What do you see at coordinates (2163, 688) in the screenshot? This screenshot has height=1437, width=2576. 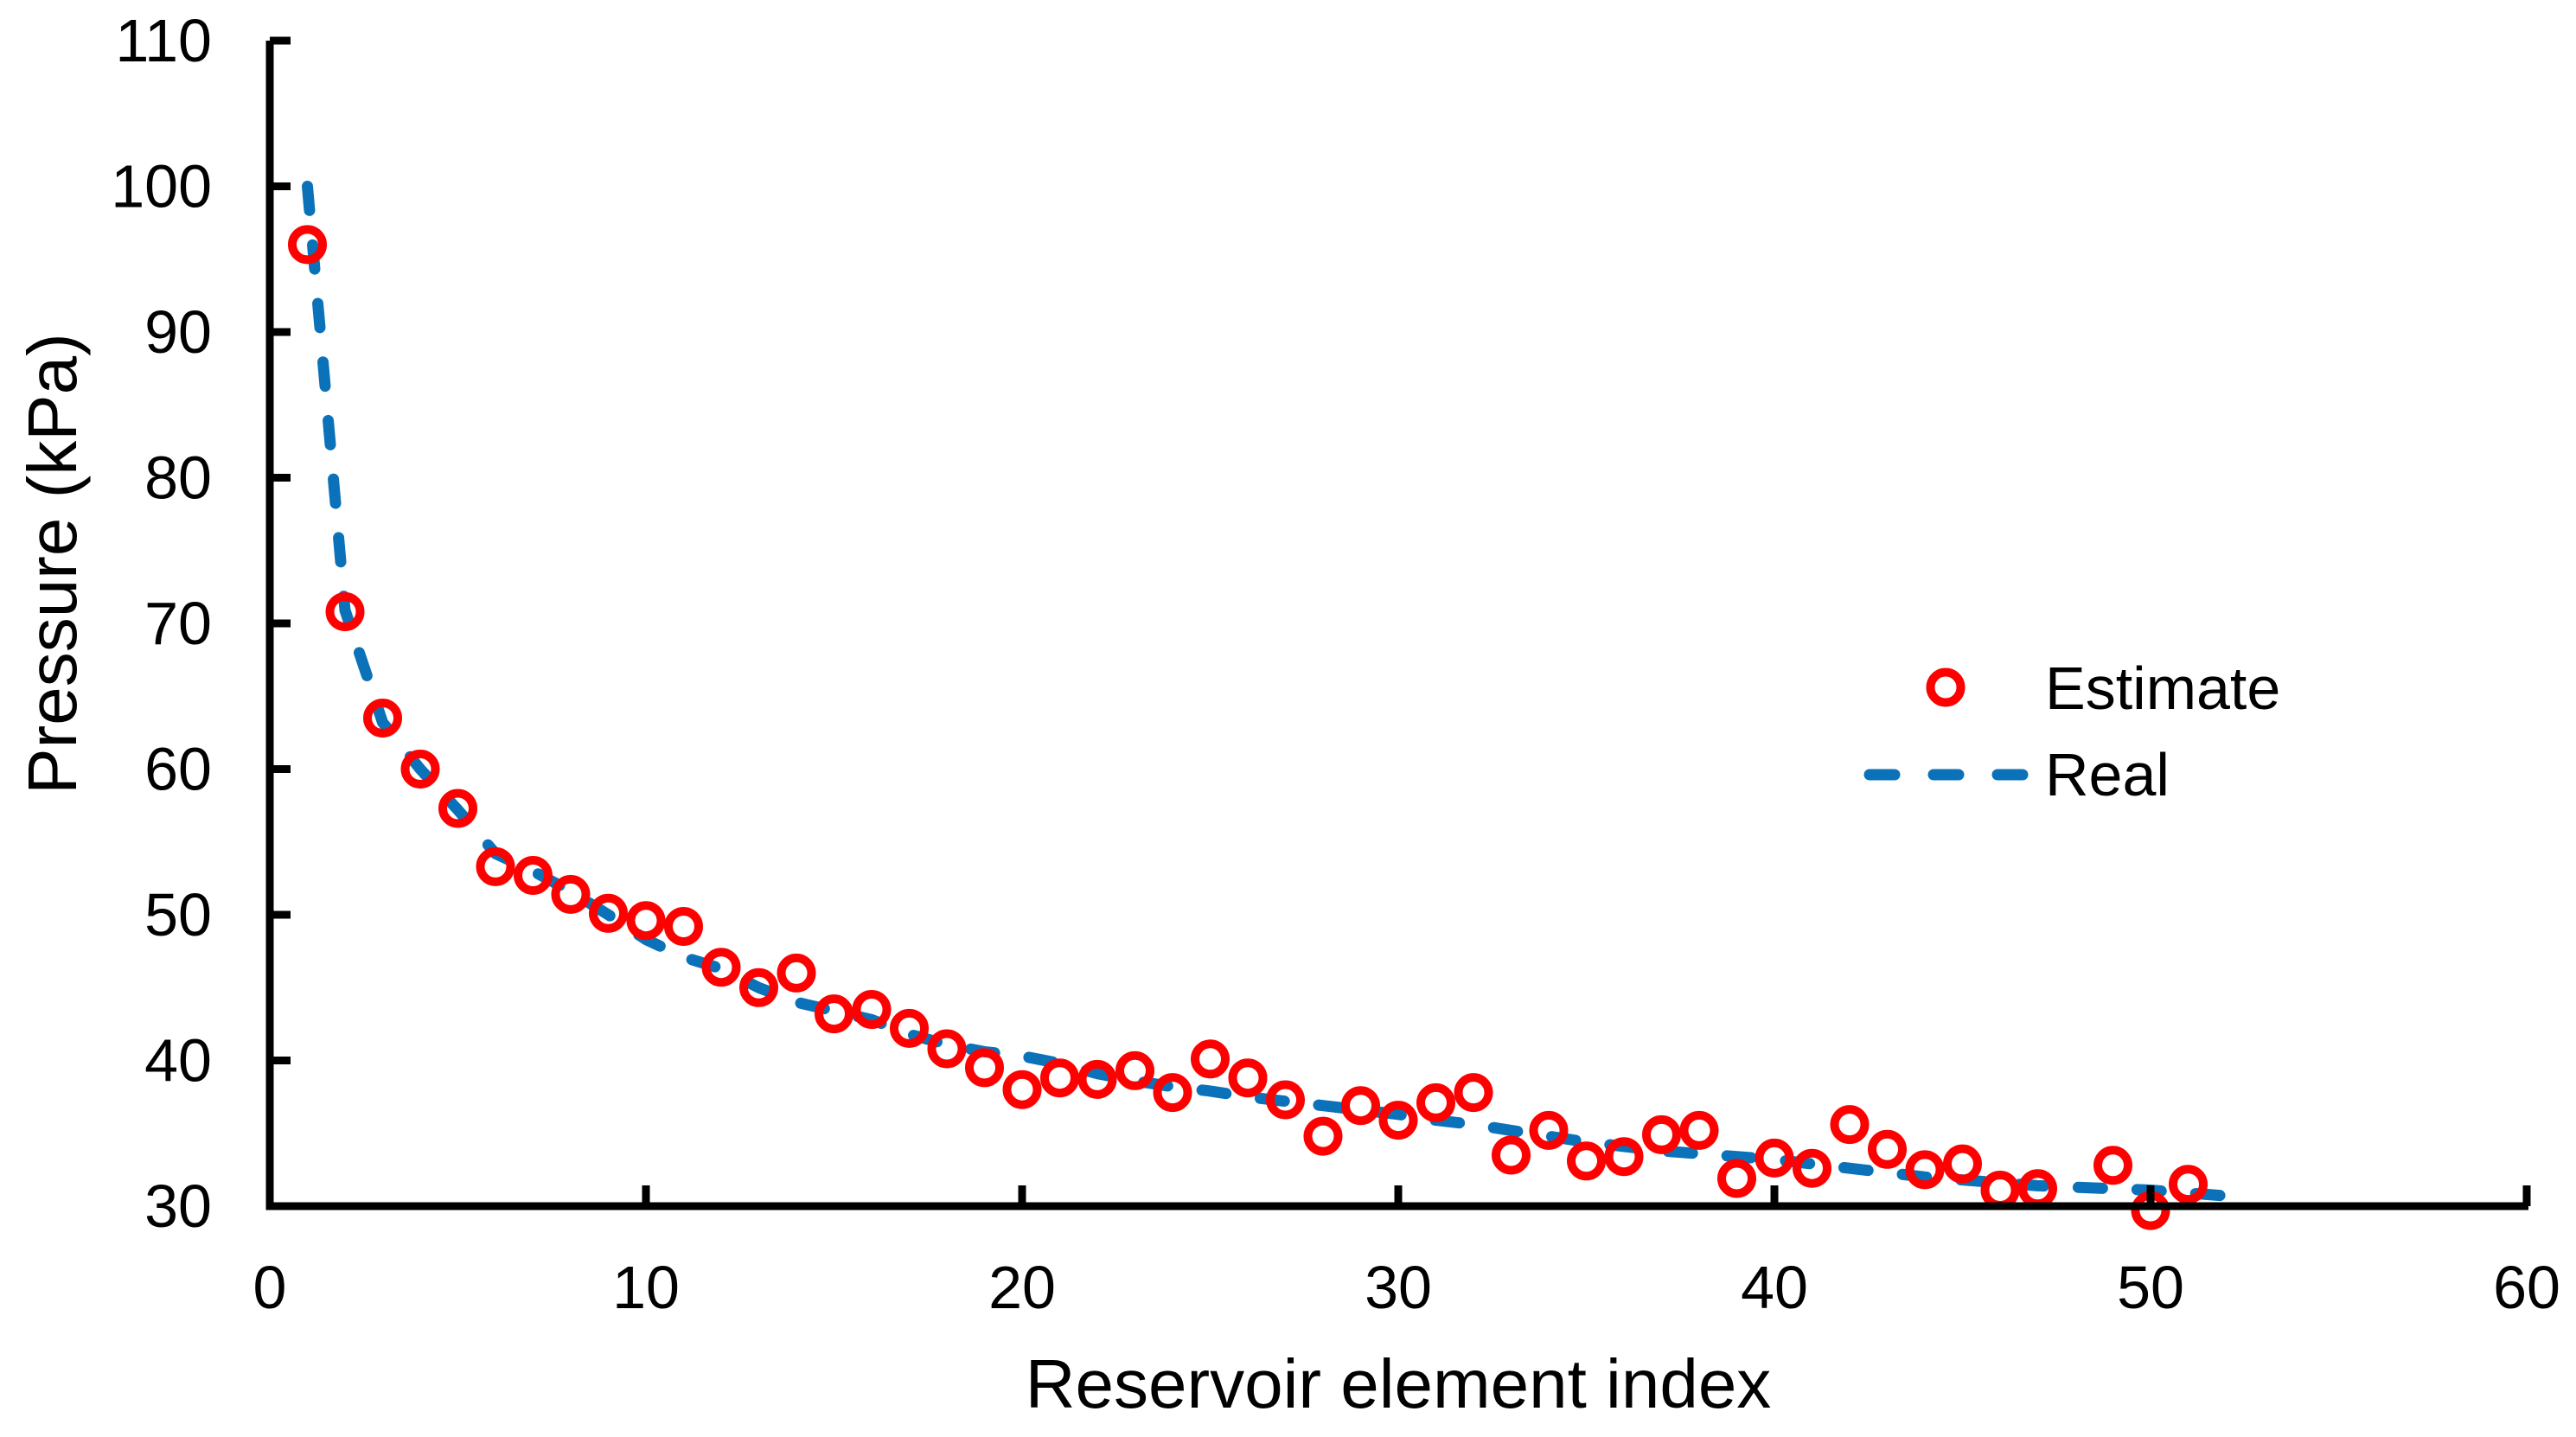 I see `legend-estimate-label: Estimate` at bounding box center [2163, 688].